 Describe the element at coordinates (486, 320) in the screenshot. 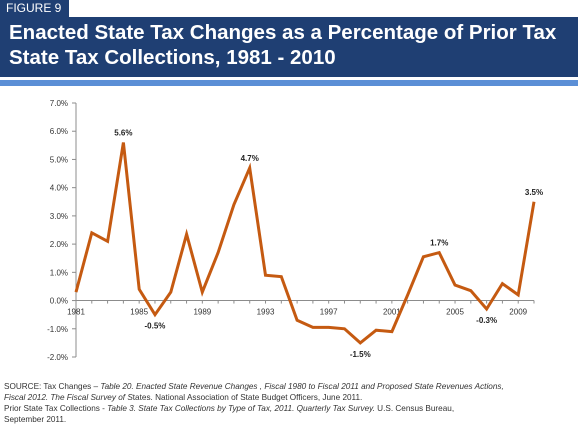

I see `data-label: -0.3%` at that location.